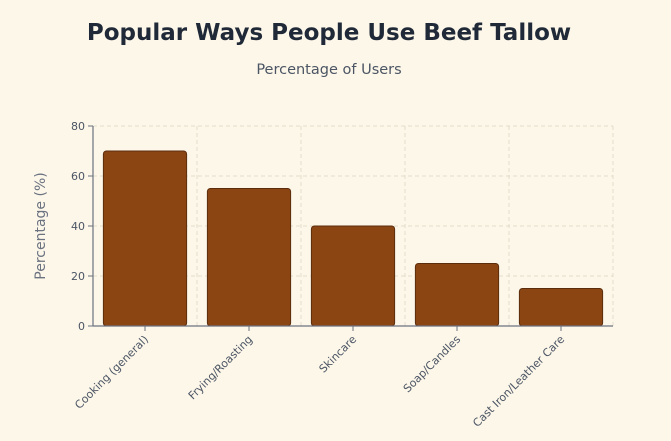 The height and width of the screenshot is (441, 671). What do you see at coordinates (329, 33) in the screenshot?
I see `chart-title: Popular Ways People Use Beef Tallow` at bounding box center [329, 33].